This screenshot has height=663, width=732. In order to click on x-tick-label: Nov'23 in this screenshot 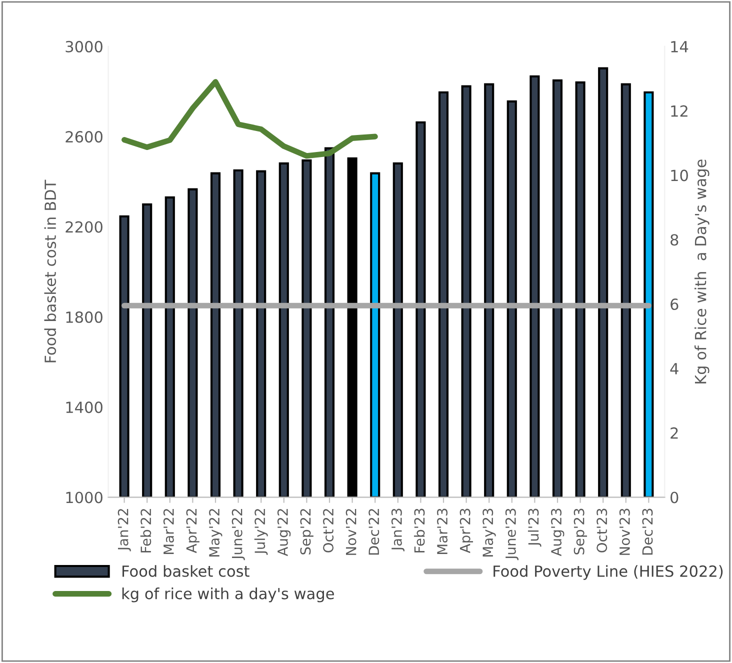, I will do `click(624, 531)`.